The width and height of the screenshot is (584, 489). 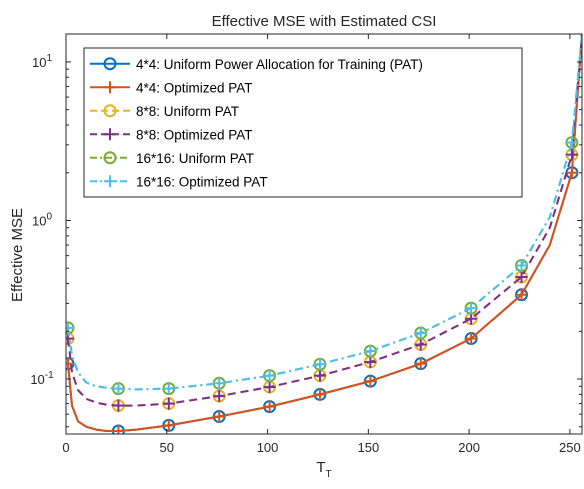 I want to click on x-tick-label-5: 250, so click(x=570, y=447).